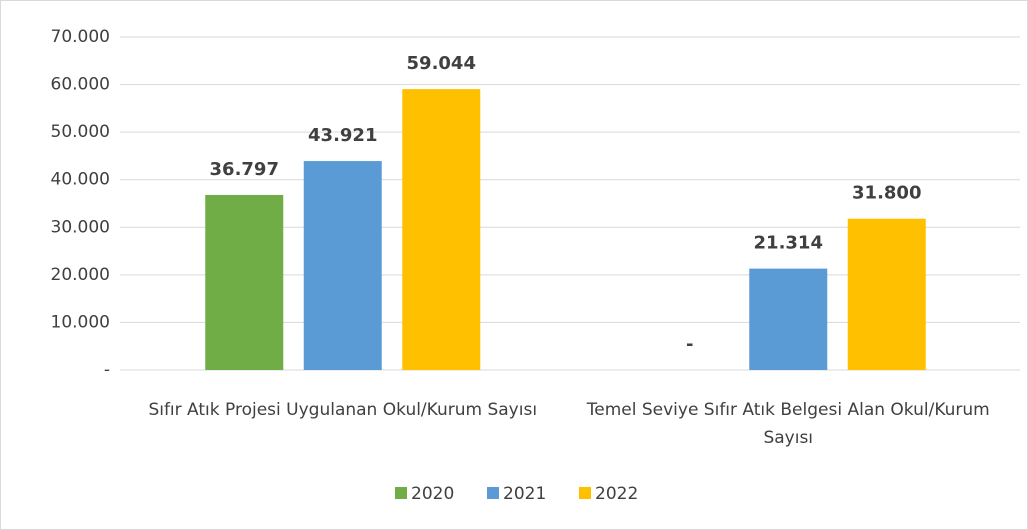 This screenshot has height=530, width=1028. Describe the element at coordinates (886, 193) in the screenshot. I see `data-label: 31.800` at that location.